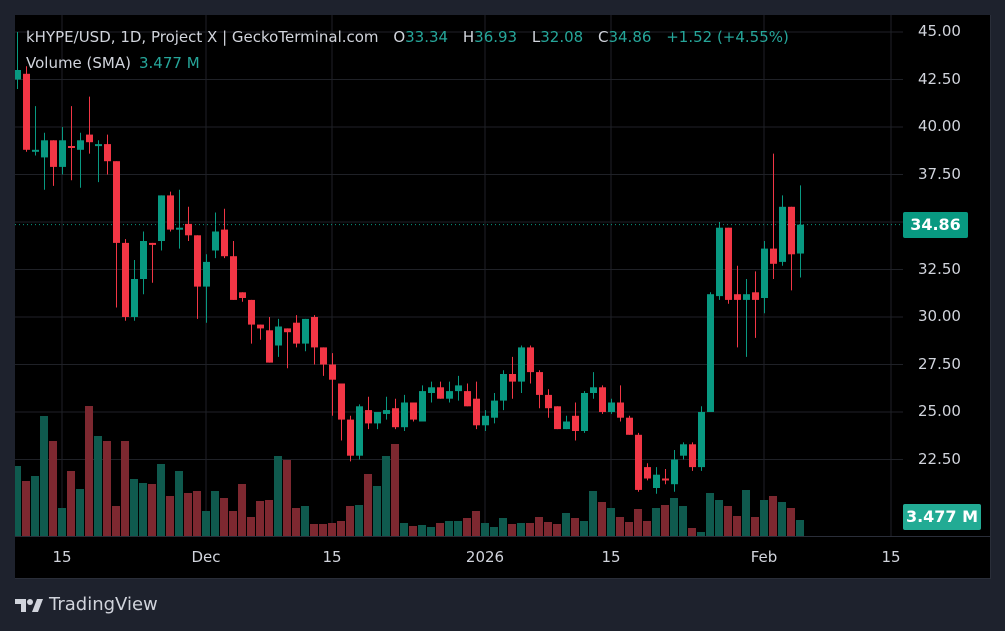  Describe the element at coordinates (939, 126) in the screenshot. I see `price-axis-label: 40.00` at that location.